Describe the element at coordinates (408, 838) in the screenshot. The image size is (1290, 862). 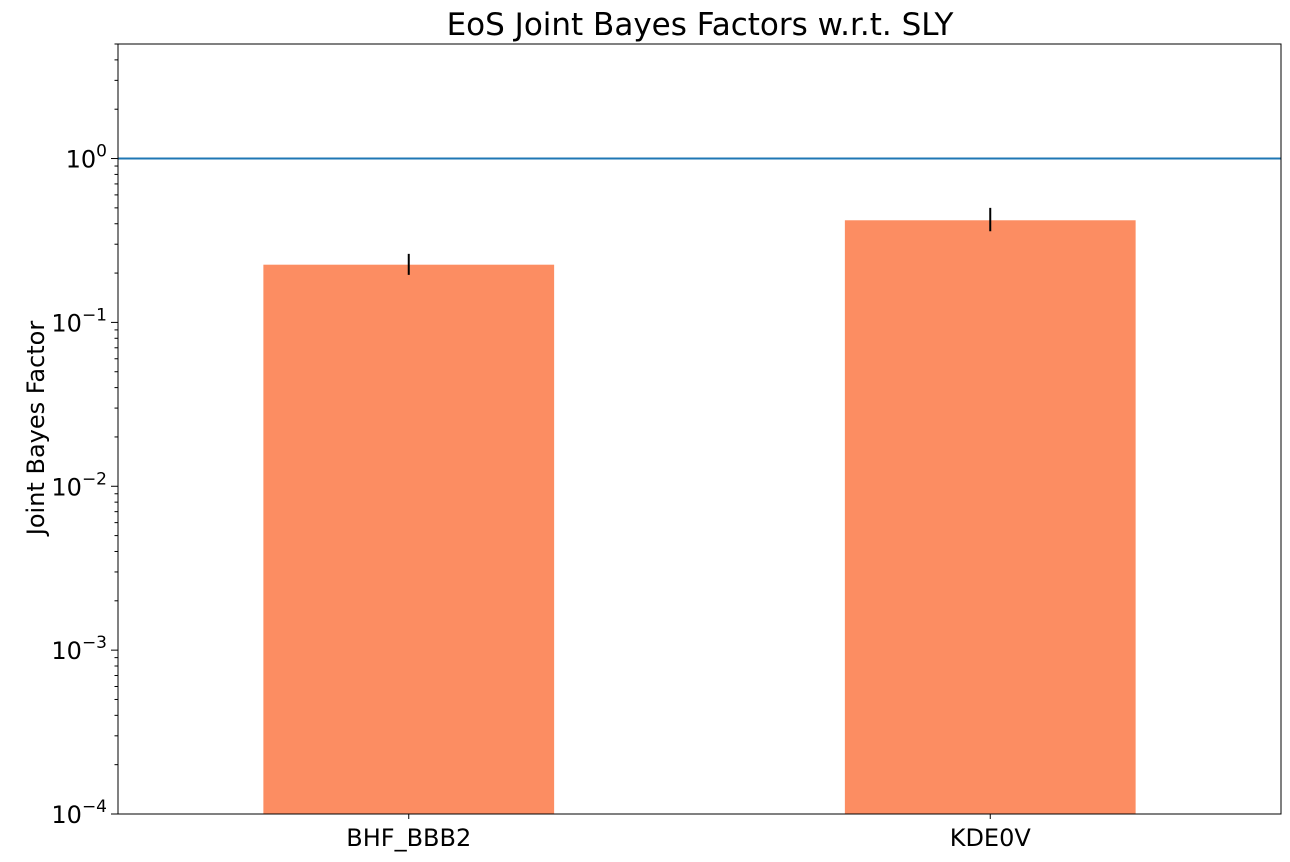
I see `x-tick-label: BHF_BBB2` at that location.